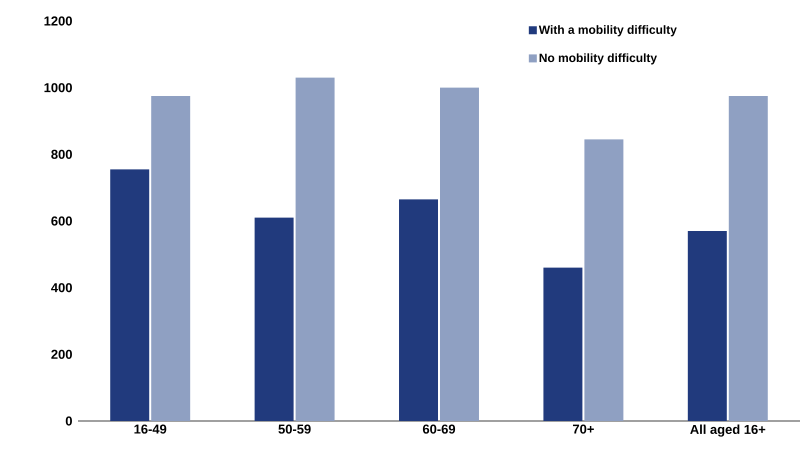  I want to click on y-tick-label: 400, so click(61, 287).